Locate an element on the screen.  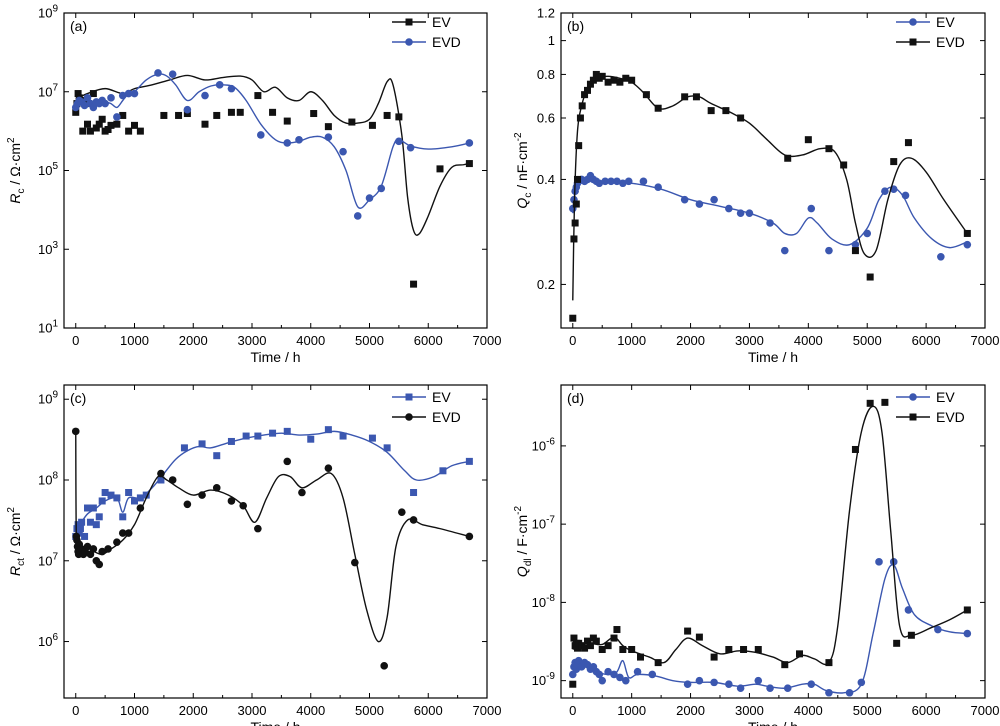
x-tick-label: 7000 is located at coordinates (487, 340).